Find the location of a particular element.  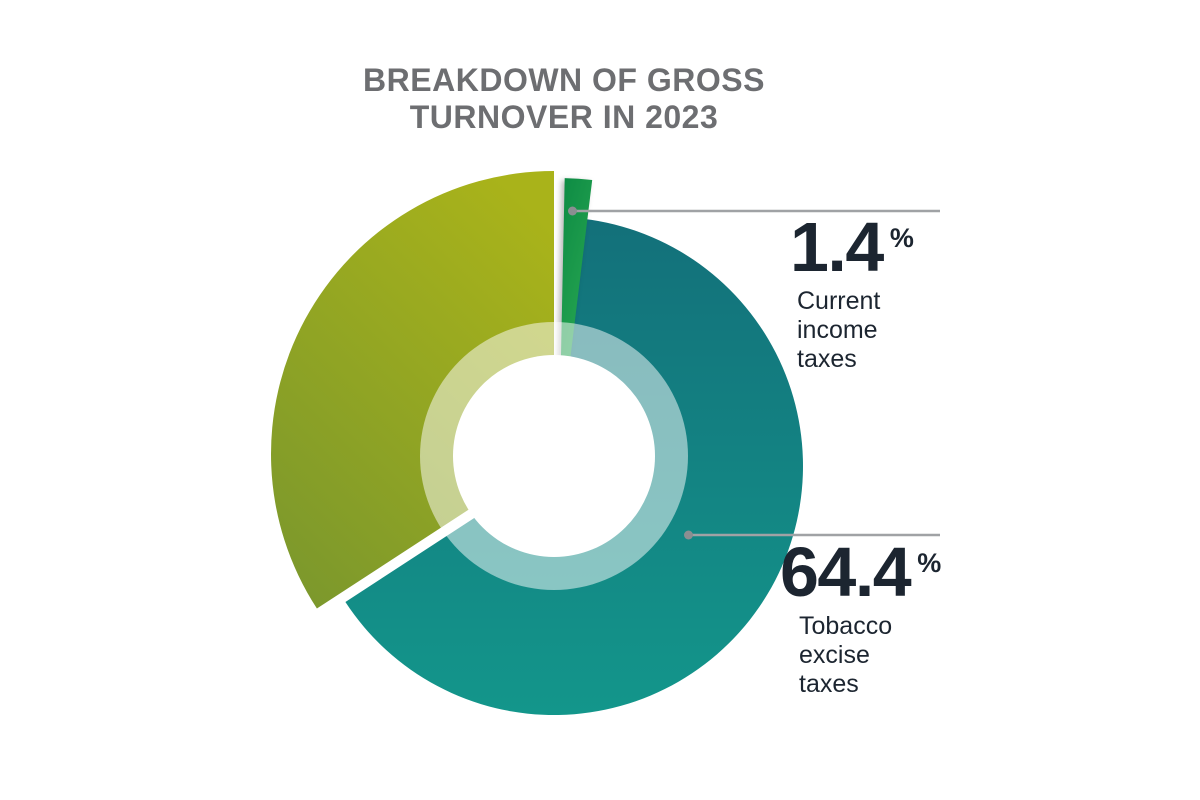

callout-label-tobacco-excise-taxes: Tobacco excise taxes is located at coordinates (846, 655).